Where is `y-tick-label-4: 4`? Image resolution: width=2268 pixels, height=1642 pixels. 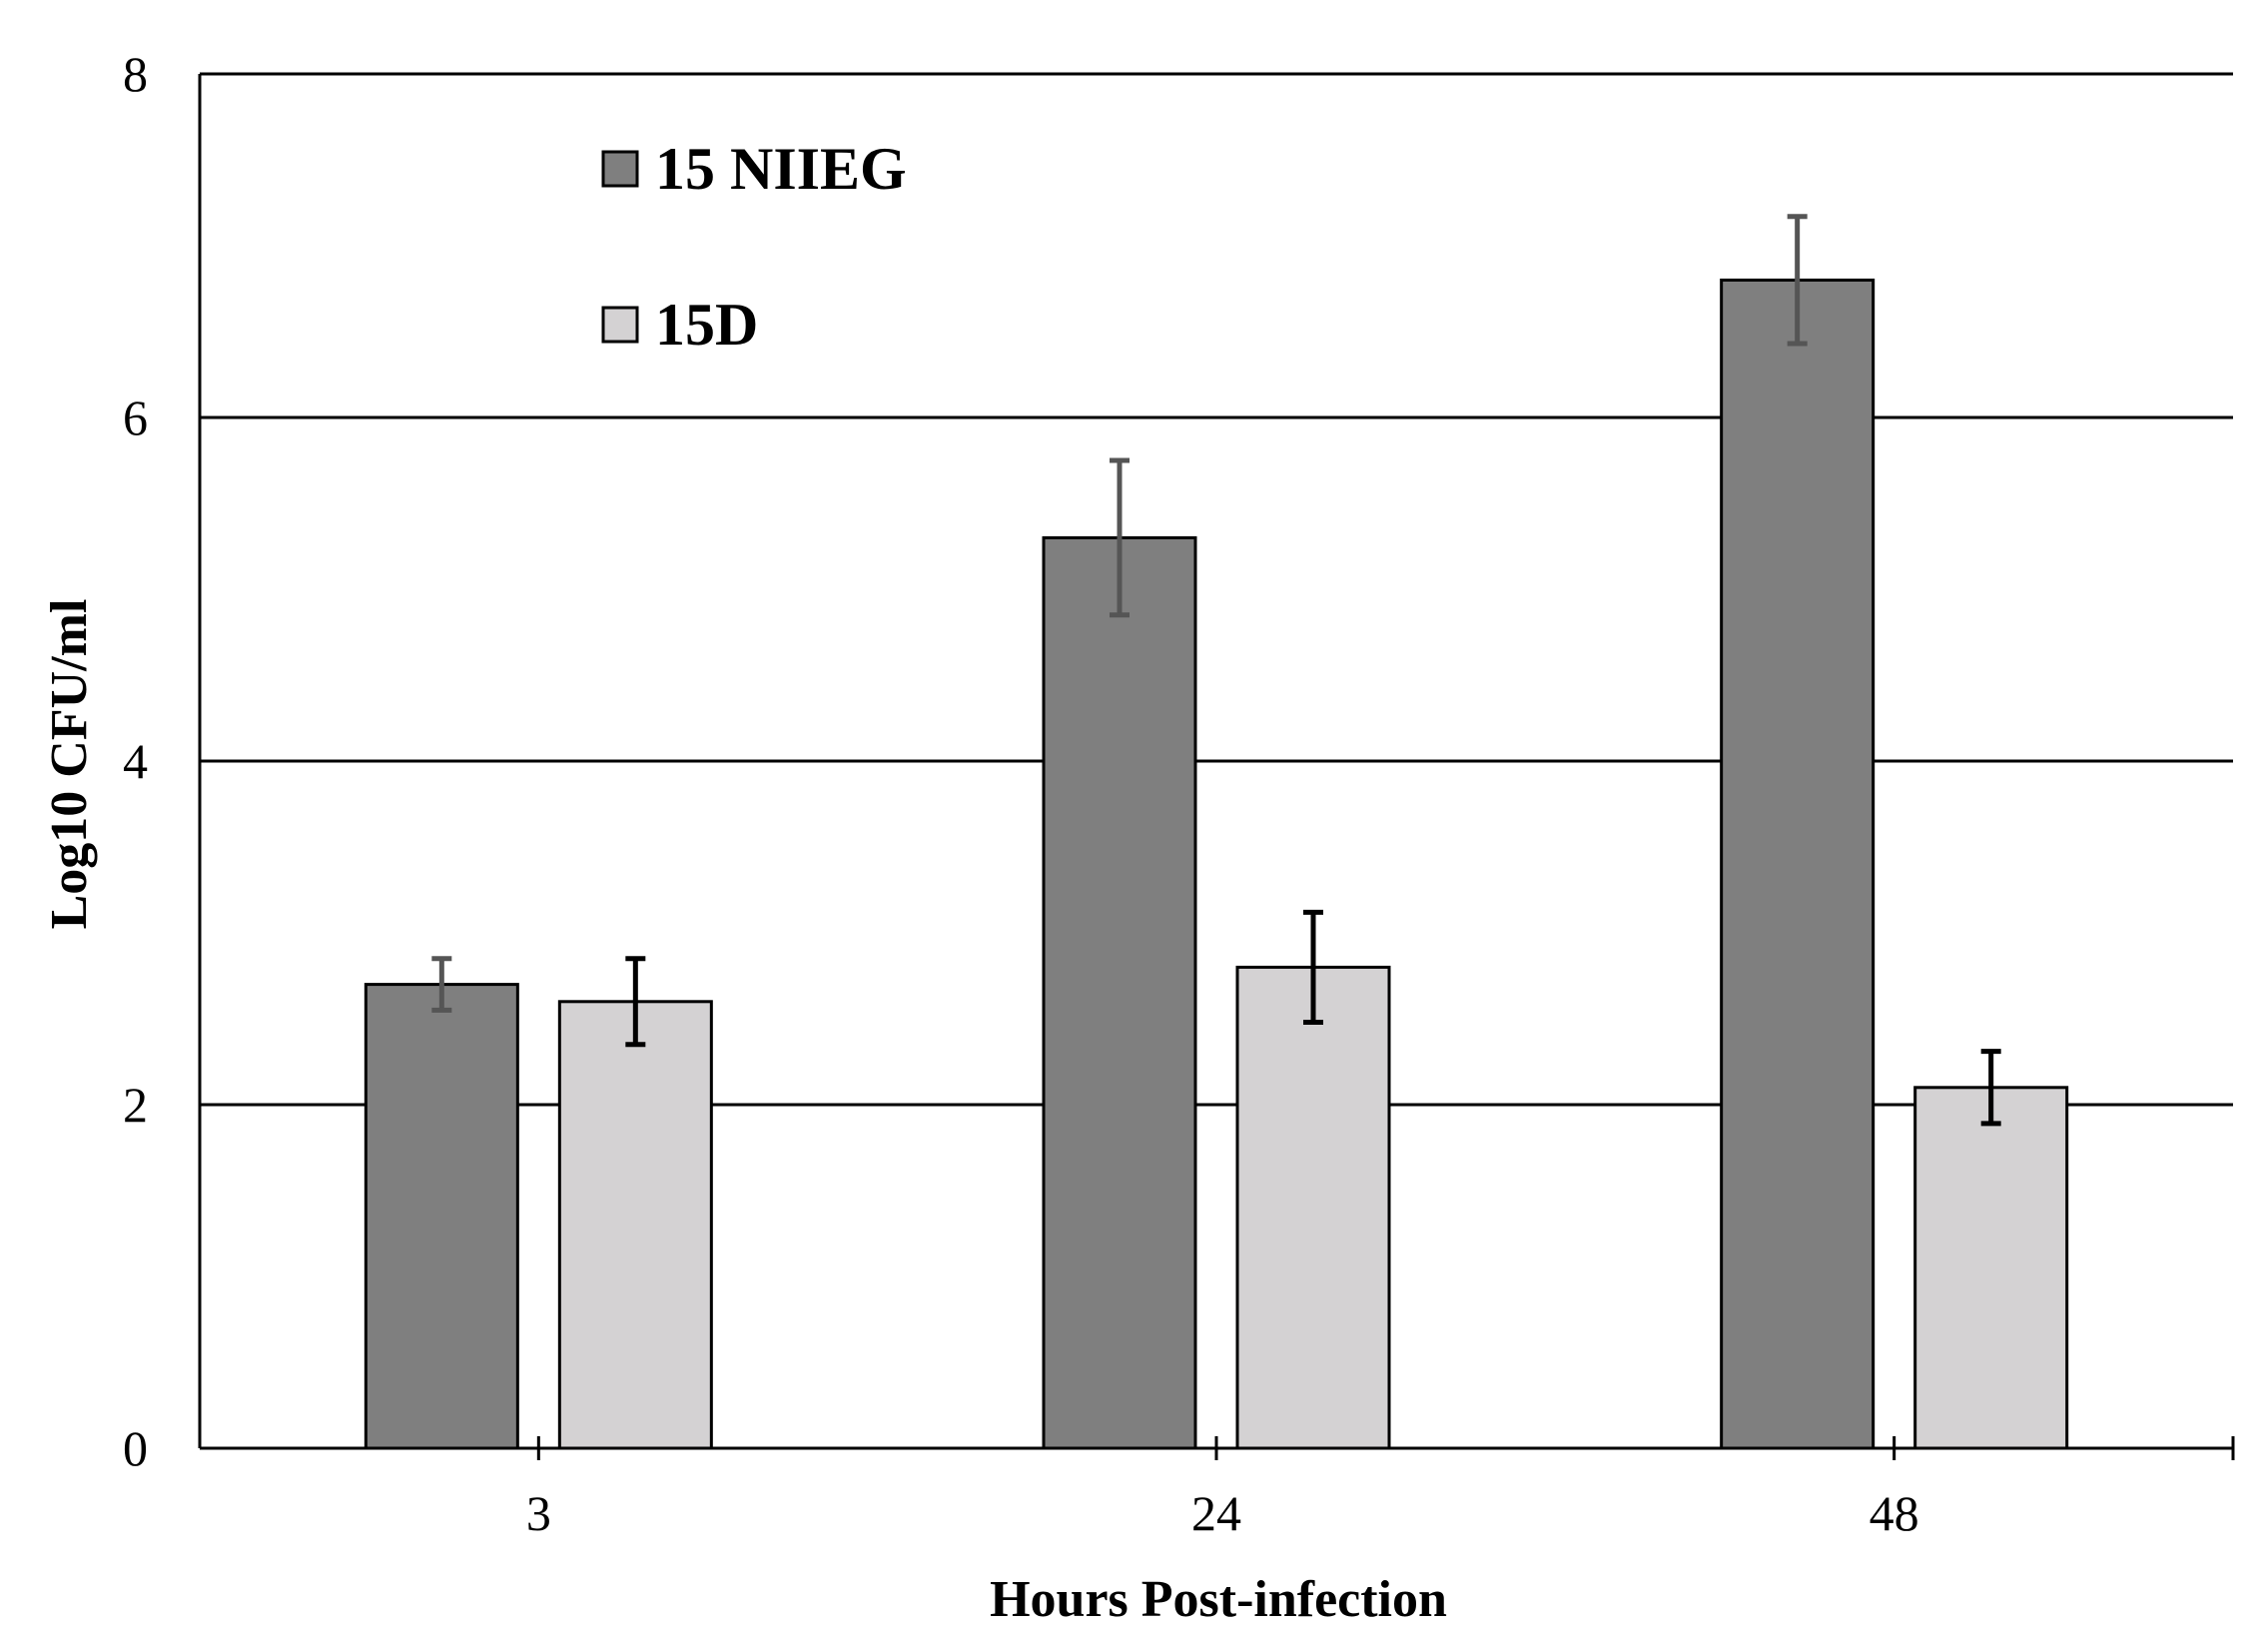 y-tick-label-4: 4 is located at coordinates (135, 761).